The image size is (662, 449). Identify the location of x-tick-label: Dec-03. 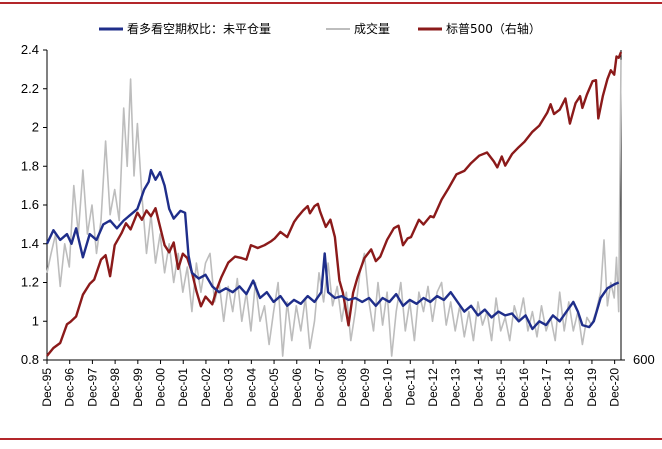
(229, 387).